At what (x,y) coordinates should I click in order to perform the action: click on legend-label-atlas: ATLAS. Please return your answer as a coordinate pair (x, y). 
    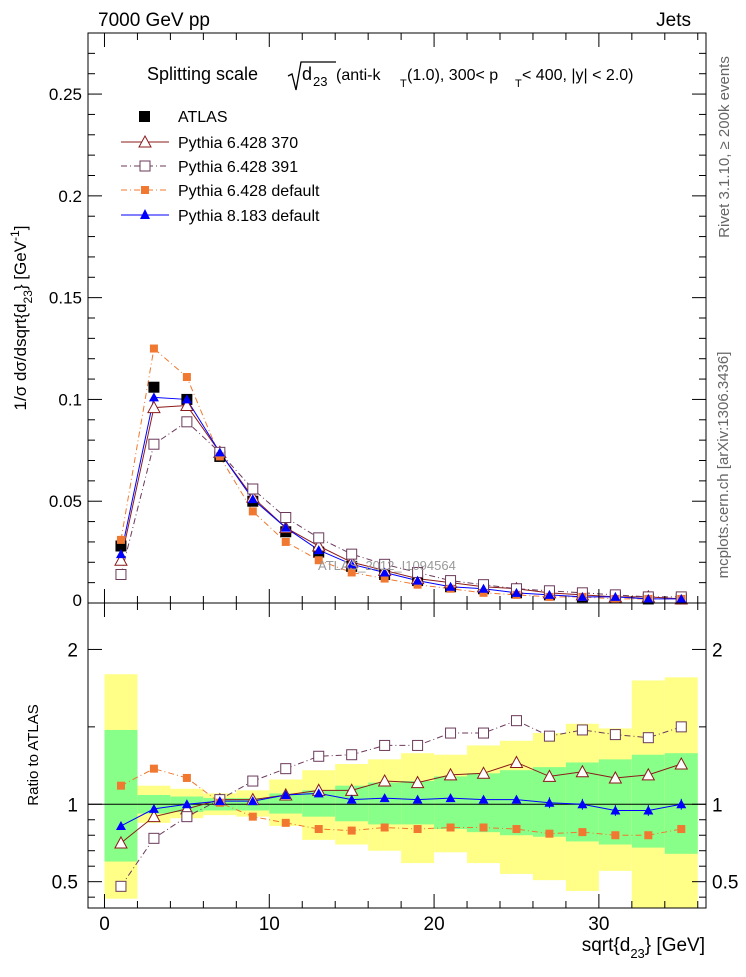
    Looking at the image, I should click on (203, 117).